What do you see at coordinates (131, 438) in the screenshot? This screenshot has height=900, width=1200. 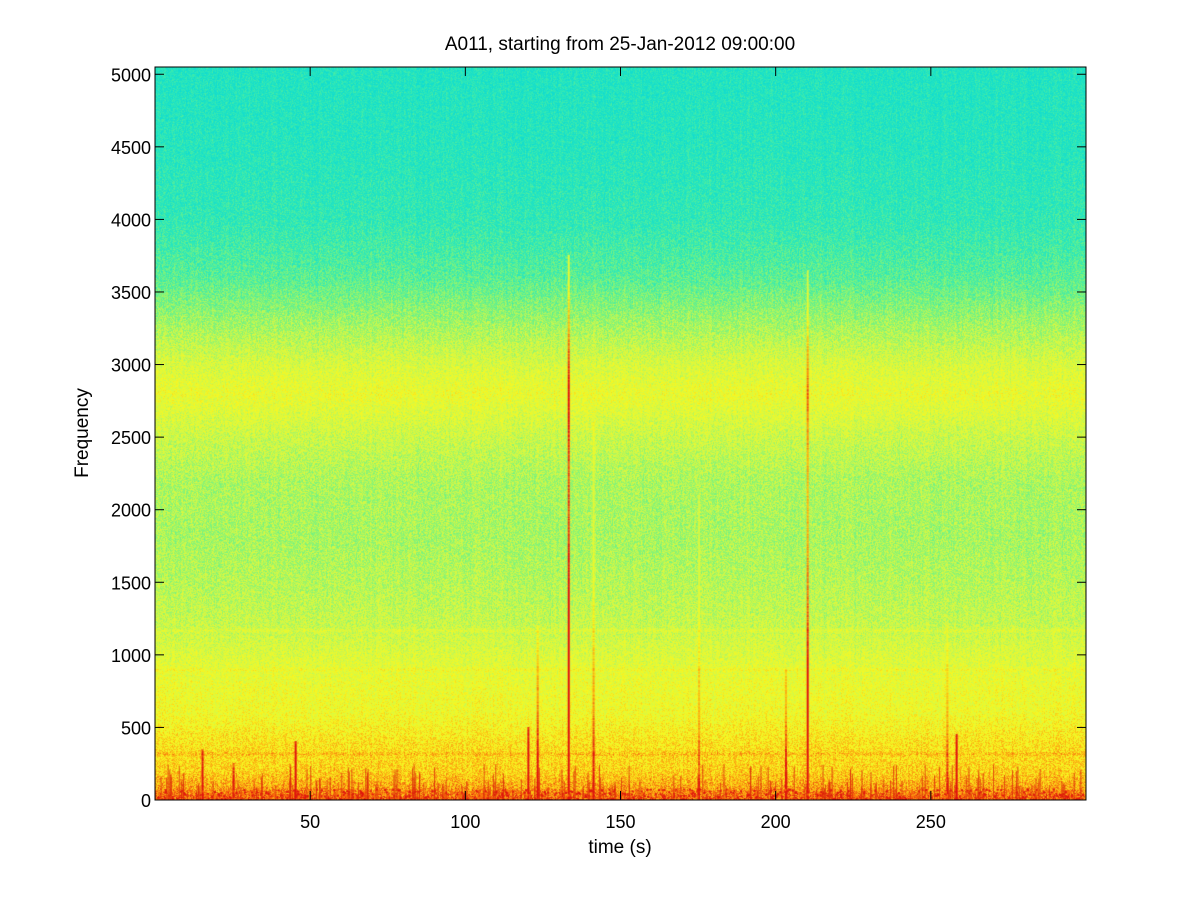 I see `y-tick-label: 2500` at bounding box center [131, 438].